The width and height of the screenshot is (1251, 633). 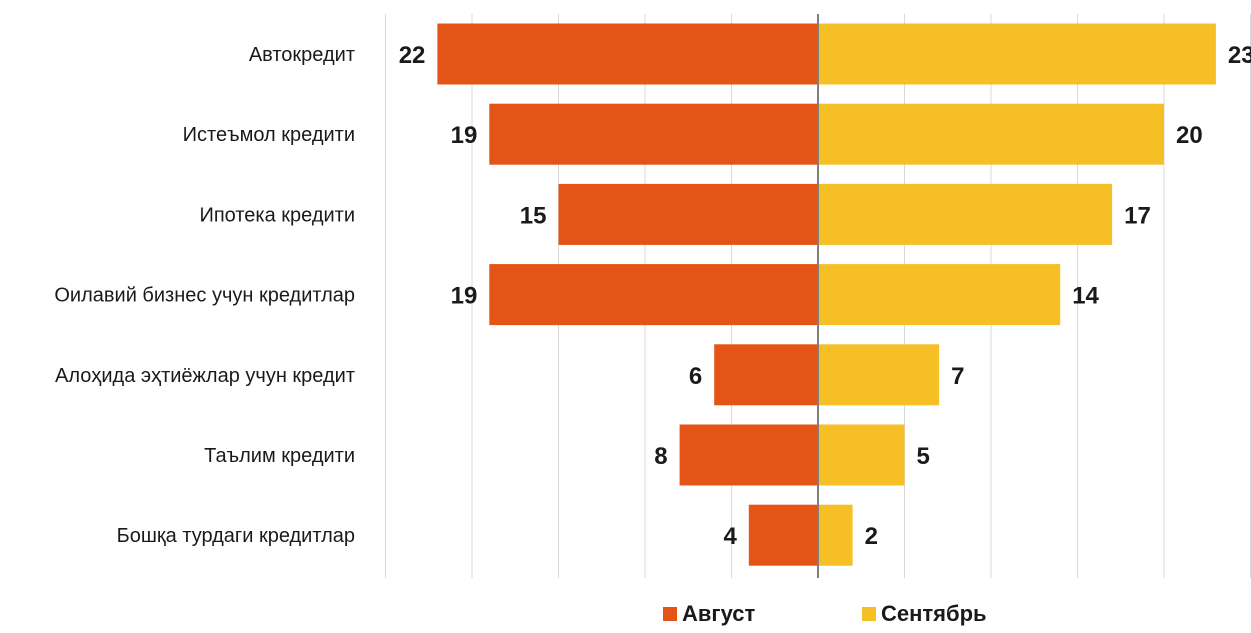 What do you see at coordinates (660, 456) in the screenshot?
I see `value-label-left: 8` at bounding box center [660, 456].